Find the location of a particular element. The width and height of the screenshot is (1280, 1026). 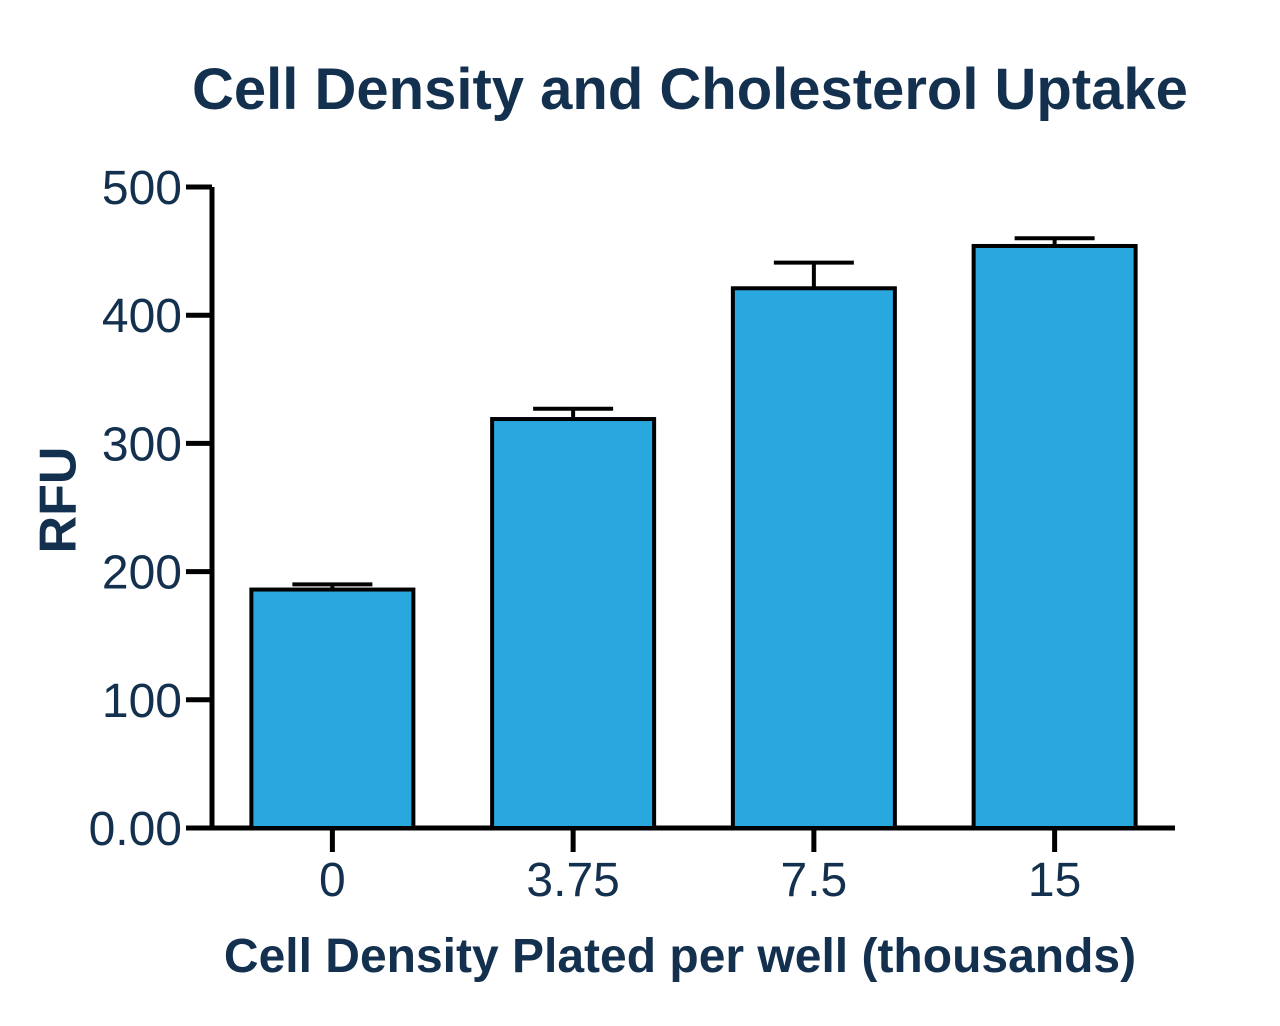

x-tick-label: 0 is located at coordinates (332, 880).